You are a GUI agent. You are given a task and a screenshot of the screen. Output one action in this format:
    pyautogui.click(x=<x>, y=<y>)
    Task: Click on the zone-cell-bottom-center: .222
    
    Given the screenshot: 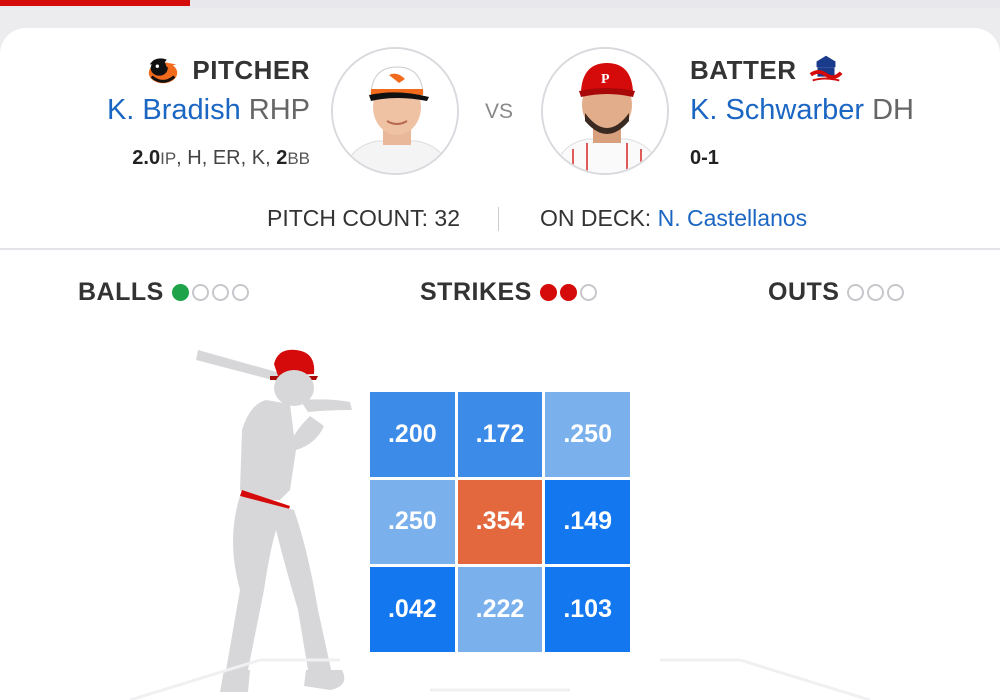 What is the action you would take?
    pyautogui.click(x=500, y=609)
    